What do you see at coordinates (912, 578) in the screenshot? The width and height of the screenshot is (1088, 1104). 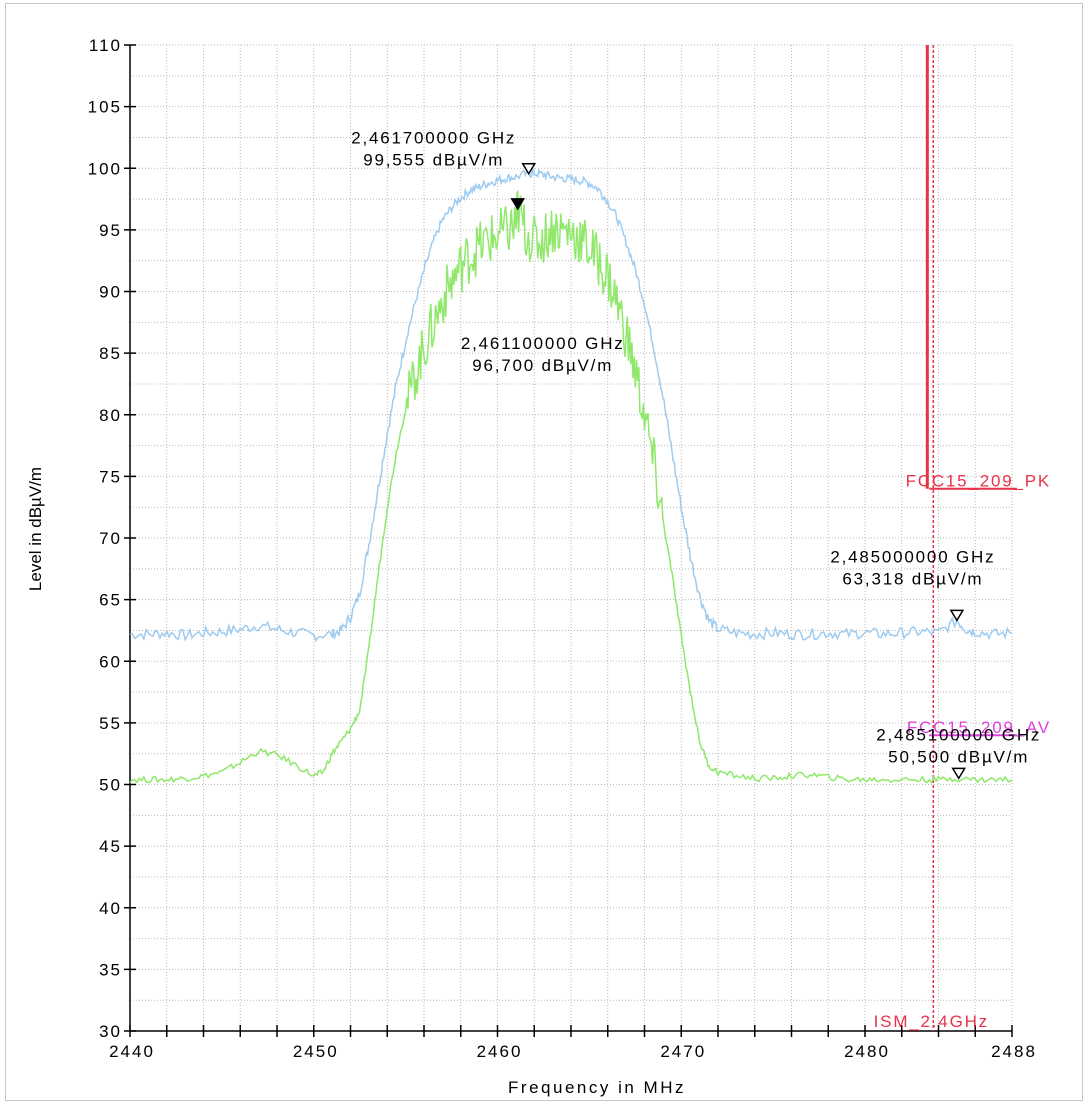 I see `marker-level-label: 63,318 dBµV/m` at bounding box center [912, 578].